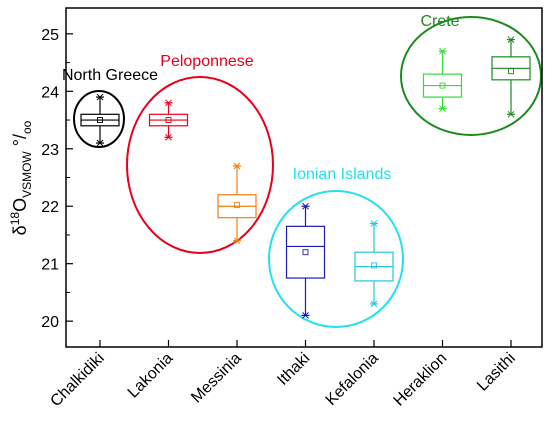  Describe the element at coordinates (50, 207) in the screenshot. I see `y-tick-label: 22` at that location.